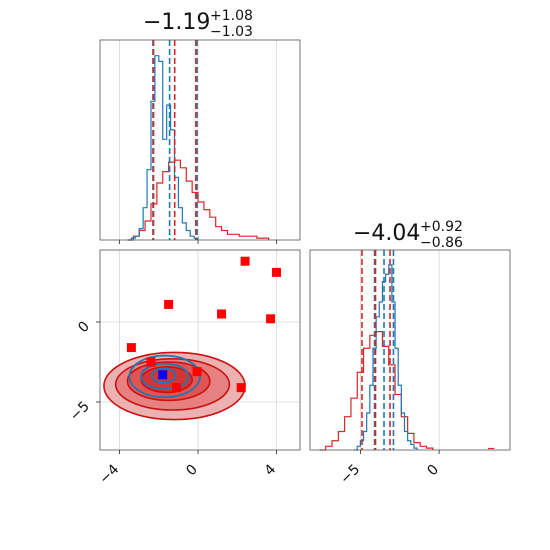 The width and height of the screenshot is (550, 550). What do you see at coordinates (350, 475) in the screenshot?
I see `p2-tick-label: −5` at bounding box center [350, 475].